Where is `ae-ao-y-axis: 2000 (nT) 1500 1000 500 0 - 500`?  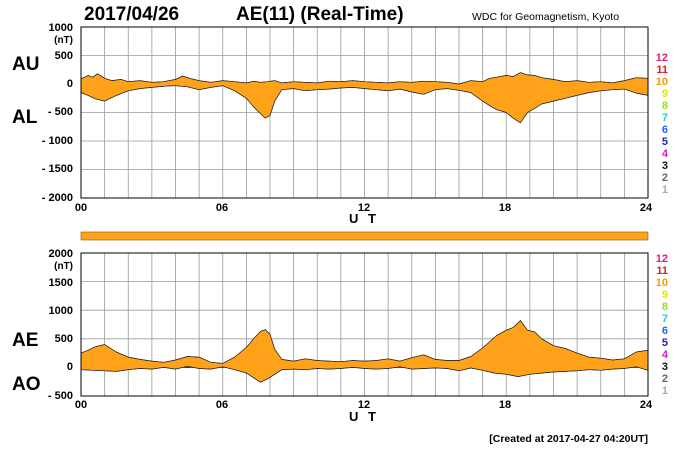 ae-ao-y-axis: 2000 (nT) 1500 1000 500 0 - 500 is located at coordinates (60, 325).